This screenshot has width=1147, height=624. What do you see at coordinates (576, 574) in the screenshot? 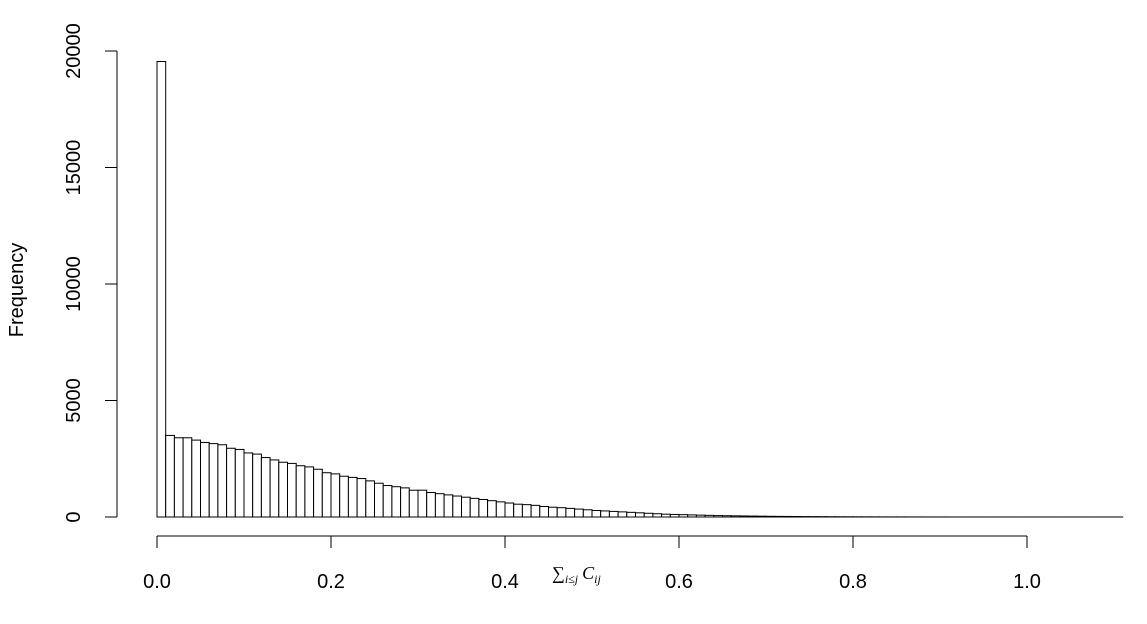
I see `x-axis-label: ∑i≤j Cij` at bounding box center [576, 574].